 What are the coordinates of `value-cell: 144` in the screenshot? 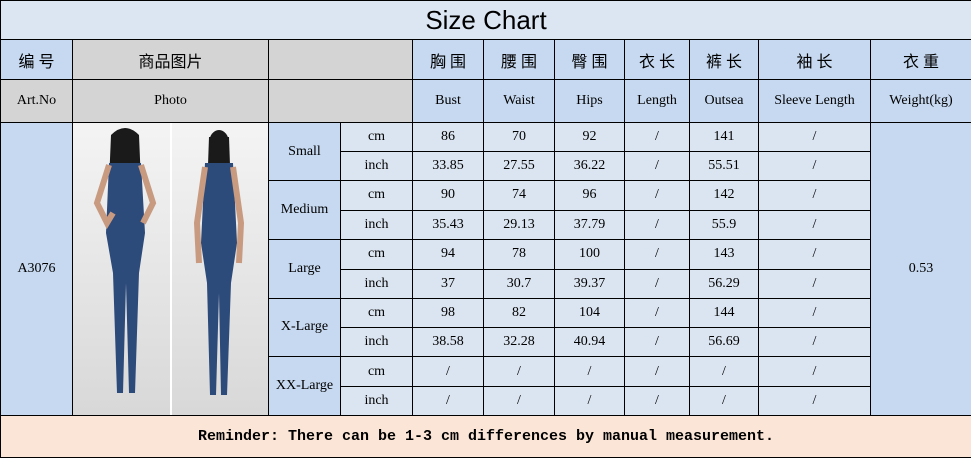 It's located at (724, 313).